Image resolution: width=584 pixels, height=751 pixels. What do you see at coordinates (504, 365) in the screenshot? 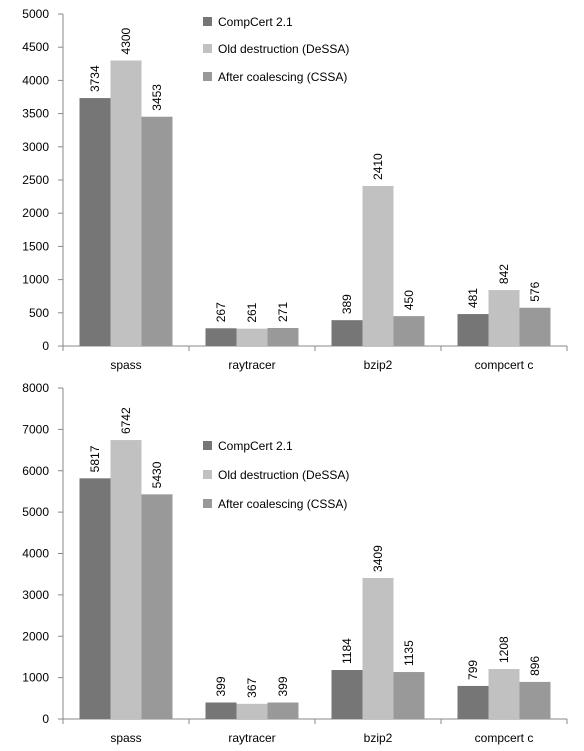
I see `top-category-label: compcert c` at bounding box center [504, 365].